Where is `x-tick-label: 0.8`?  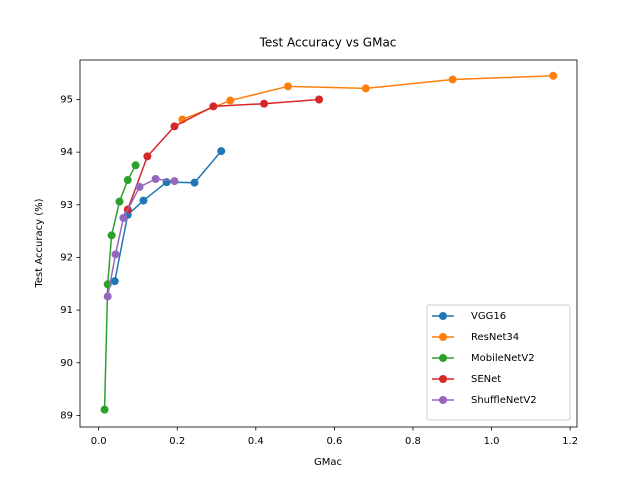 x-tick-label: 0.8 is located at coordinates (413, 441).